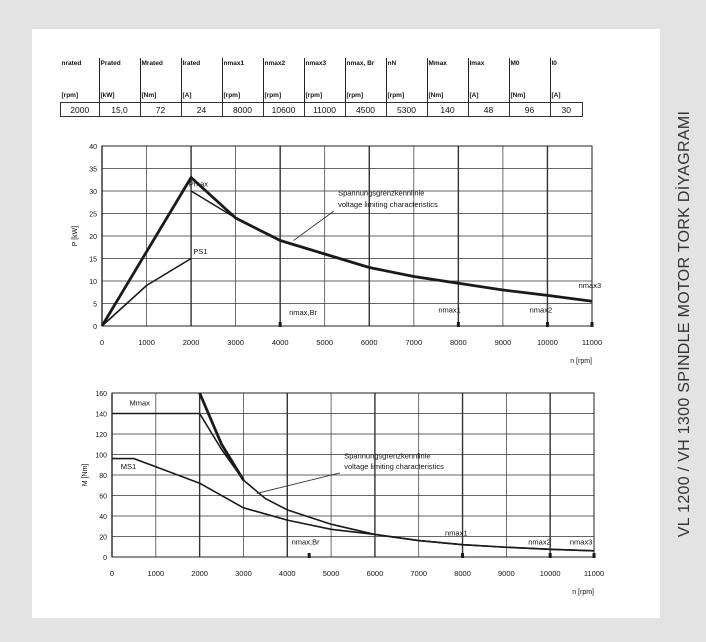  Describe the element at coordinates (119, 74) in the screenshot. I see `spec-header: Prated` at that location.